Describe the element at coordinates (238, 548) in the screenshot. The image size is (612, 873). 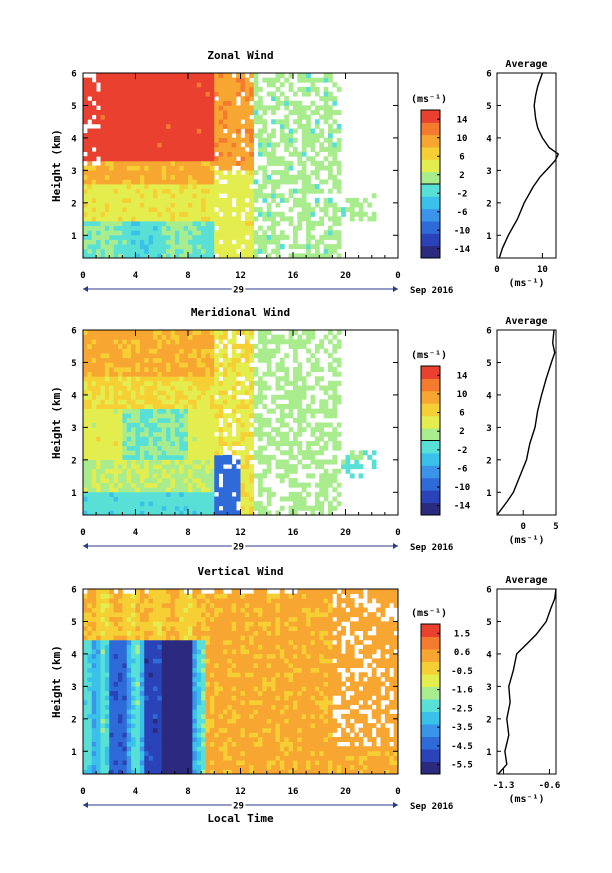
I see `day-label: 29` at that location.